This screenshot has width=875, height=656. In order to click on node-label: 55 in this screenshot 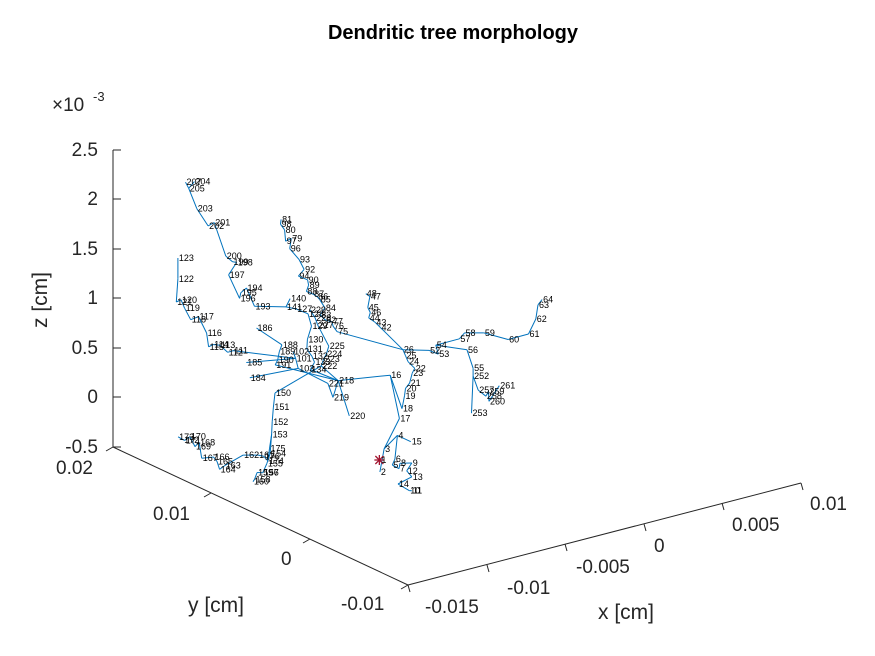, I will do `click(479, 368)`.